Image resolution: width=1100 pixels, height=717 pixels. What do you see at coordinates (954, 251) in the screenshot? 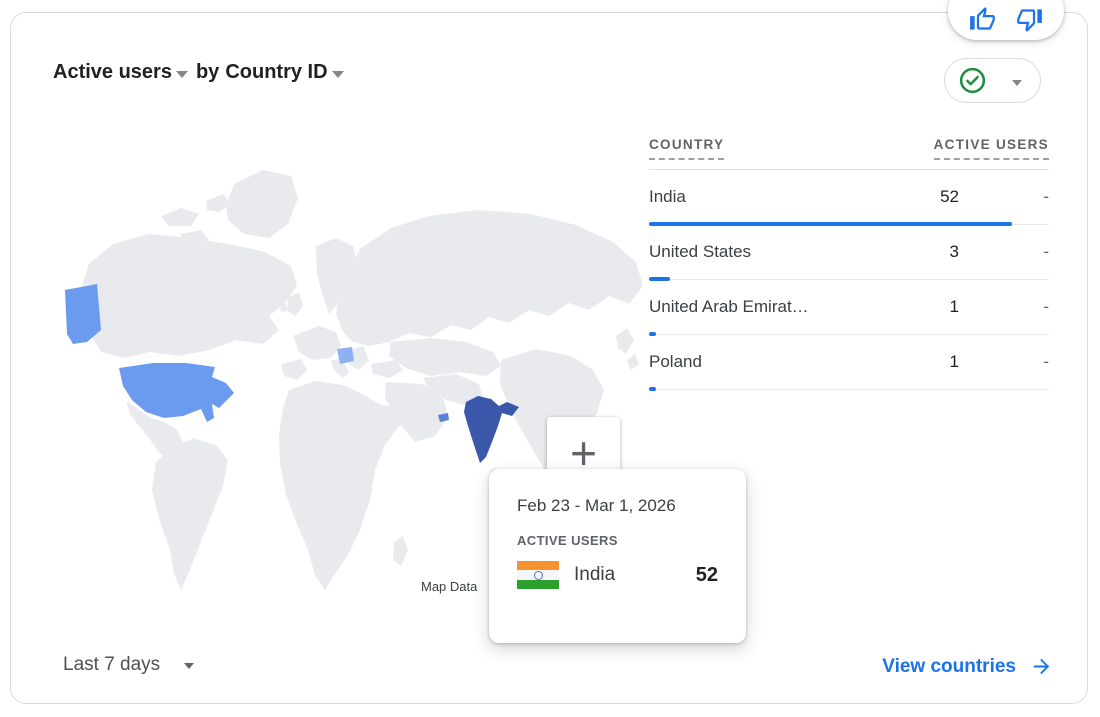
I see `row-value: 3` at bounding box center [954, 251].